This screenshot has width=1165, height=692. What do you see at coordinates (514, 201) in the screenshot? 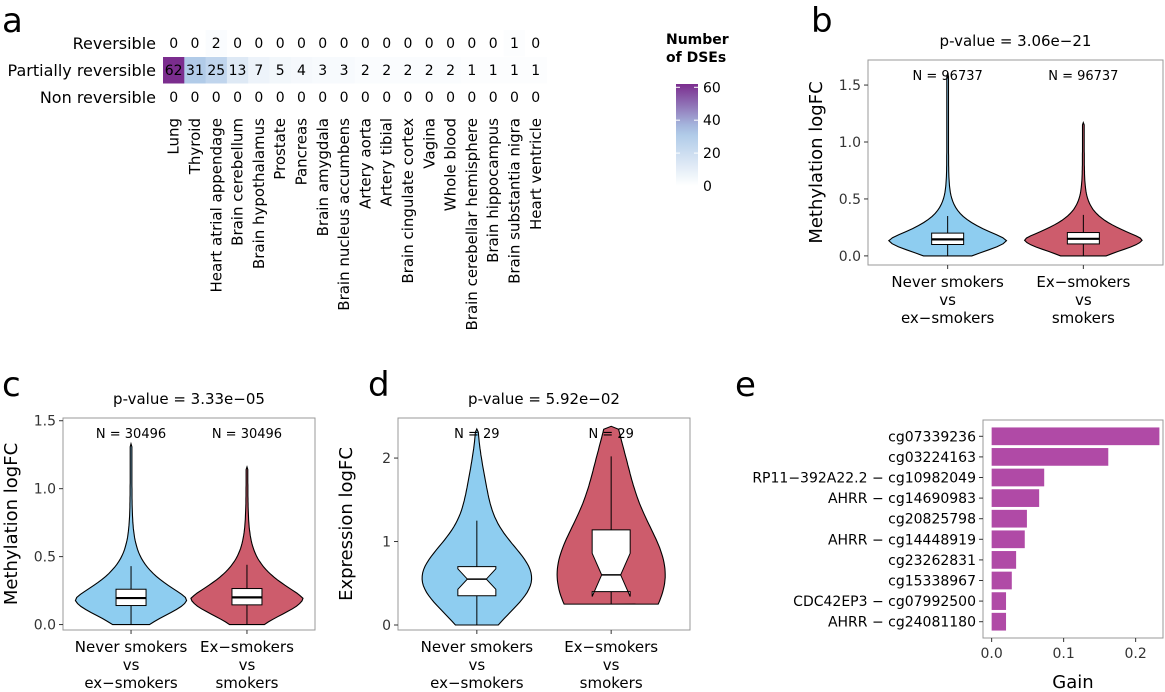
I see `heatmap-column-label: Brain substantia nigra` at bounding box center [514, 201].